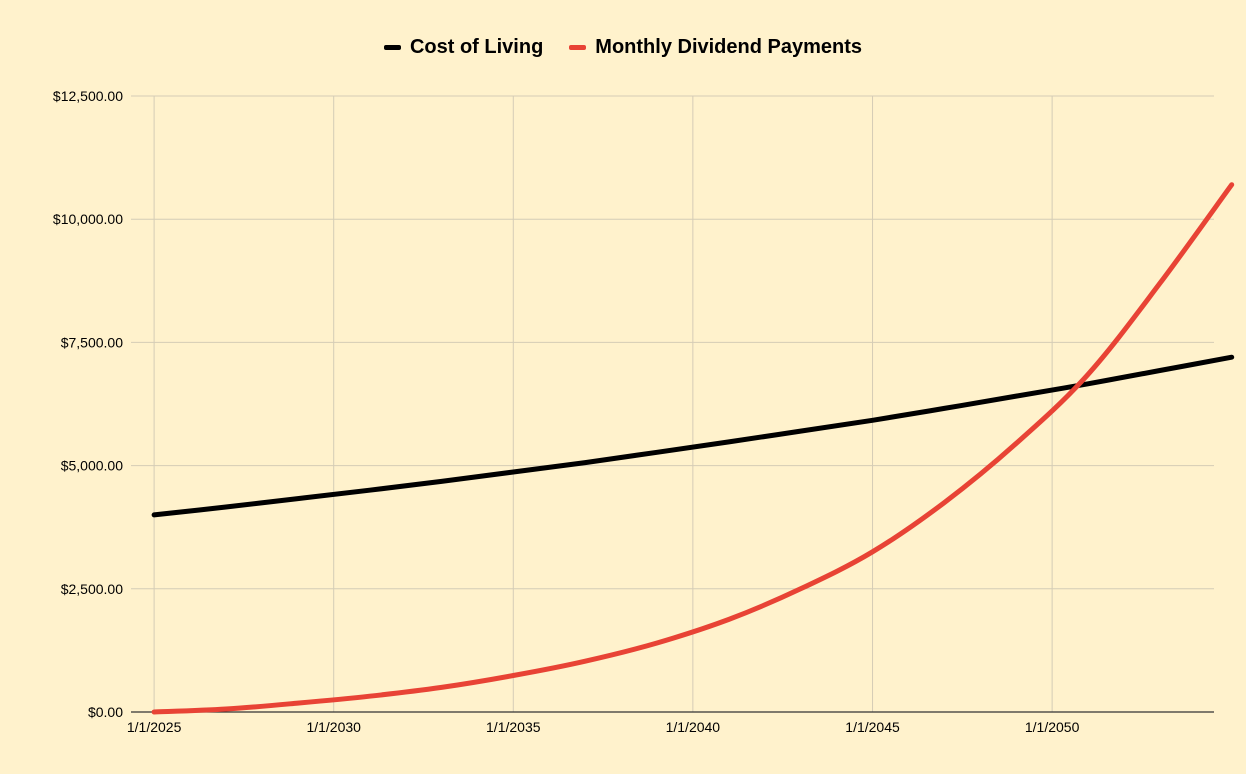  I want to click on y-tick-label: $10,000.00, so click(88, 219).